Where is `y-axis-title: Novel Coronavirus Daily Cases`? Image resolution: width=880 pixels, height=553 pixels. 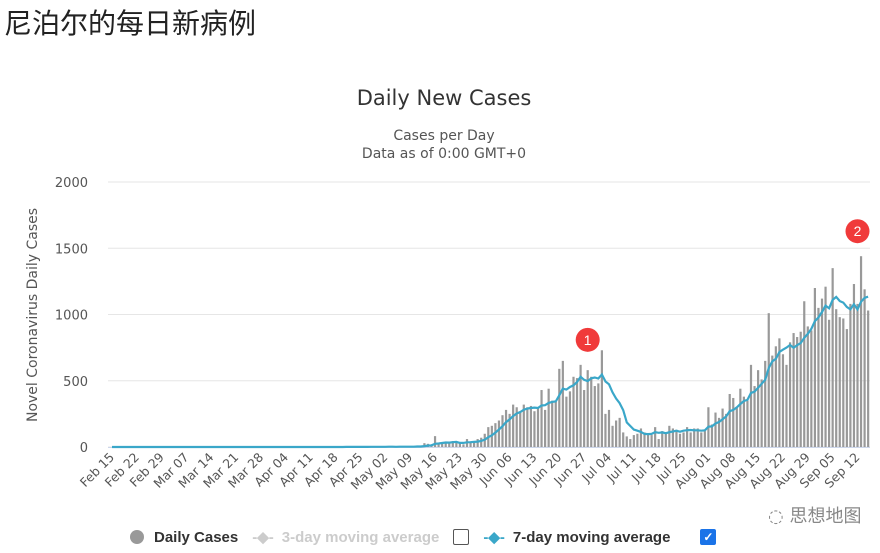 y-axis-title: Novel Coronavirus Daily Cases is located at coordinates (33, 315).